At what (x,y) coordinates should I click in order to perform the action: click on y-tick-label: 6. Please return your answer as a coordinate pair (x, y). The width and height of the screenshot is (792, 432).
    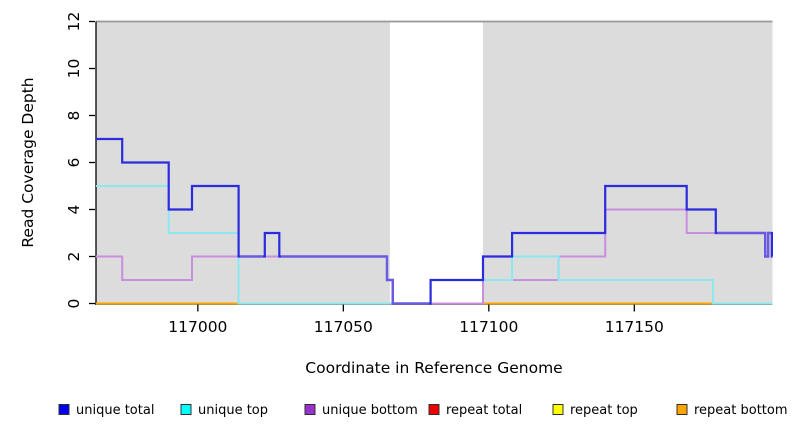
    Looking at the image, I should click on (74, 163).